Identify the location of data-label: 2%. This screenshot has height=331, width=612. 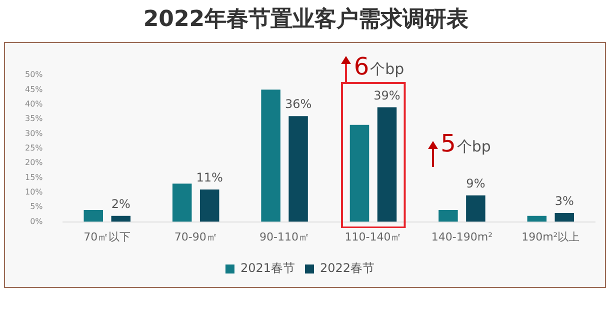
(120, 204).